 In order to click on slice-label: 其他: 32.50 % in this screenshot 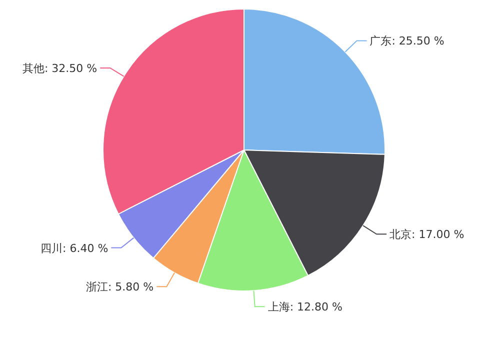, I will do `click(60, 68)`.